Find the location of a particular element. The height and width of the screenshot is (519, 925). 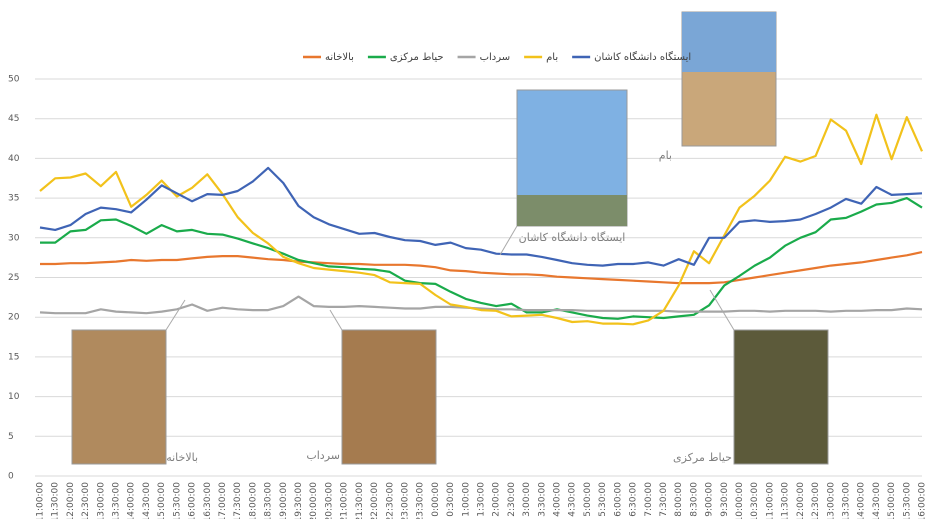

x-tick-label: 0:00:00 is located at coordinates (436, 499).